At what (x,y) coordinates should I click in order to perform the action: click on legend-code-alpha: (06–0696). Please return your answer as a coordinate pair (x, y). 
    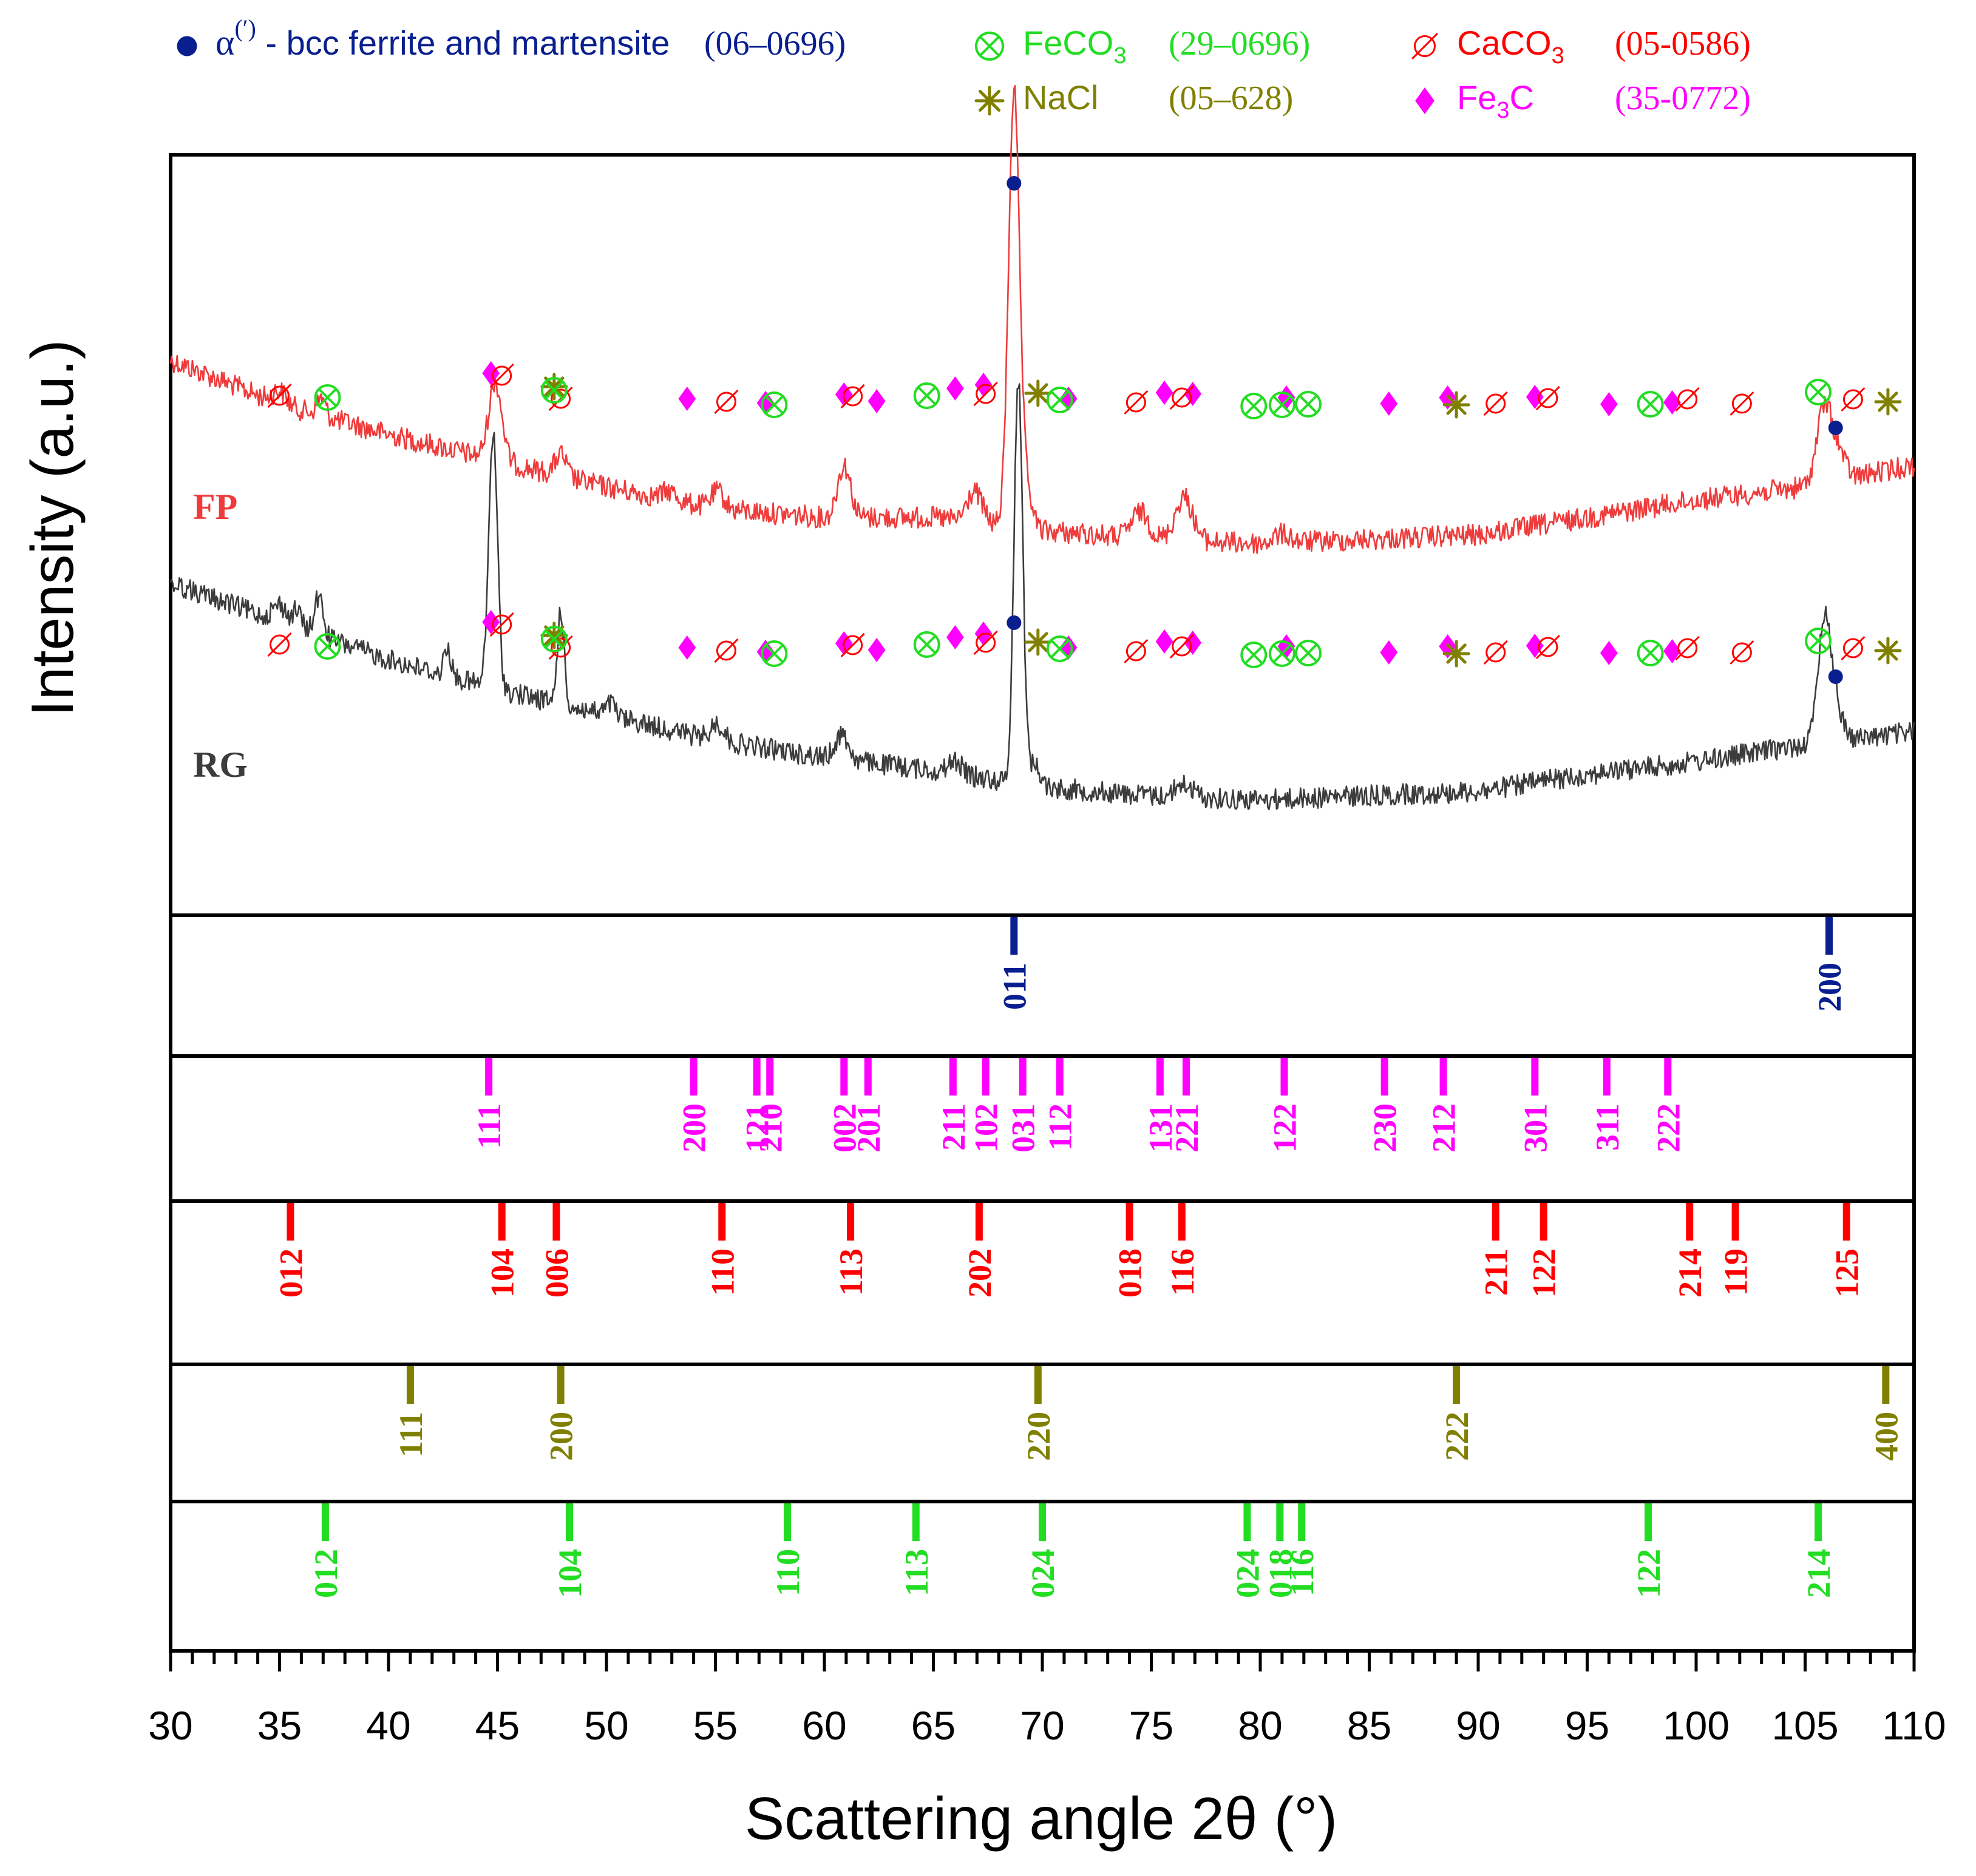
    Looking at the image, I should click on (775, 44).